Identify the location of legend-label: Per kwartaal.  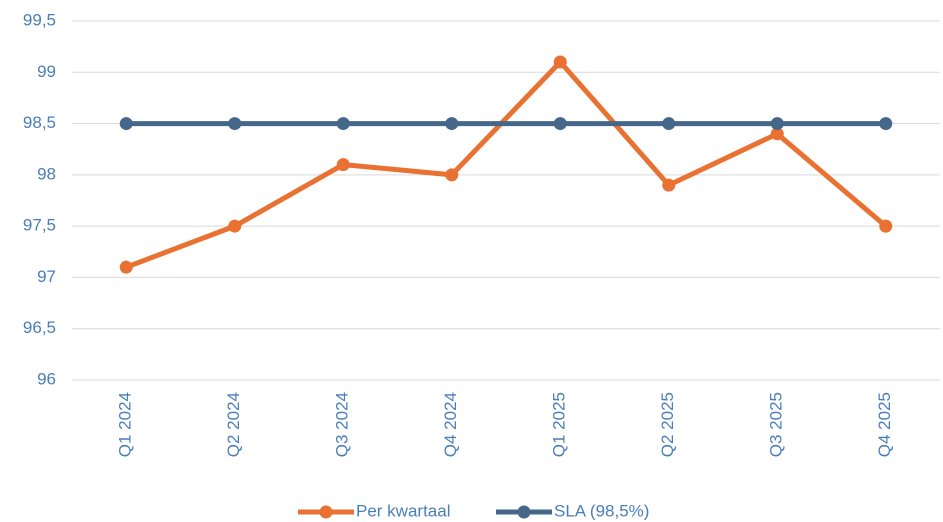
(403, 510).